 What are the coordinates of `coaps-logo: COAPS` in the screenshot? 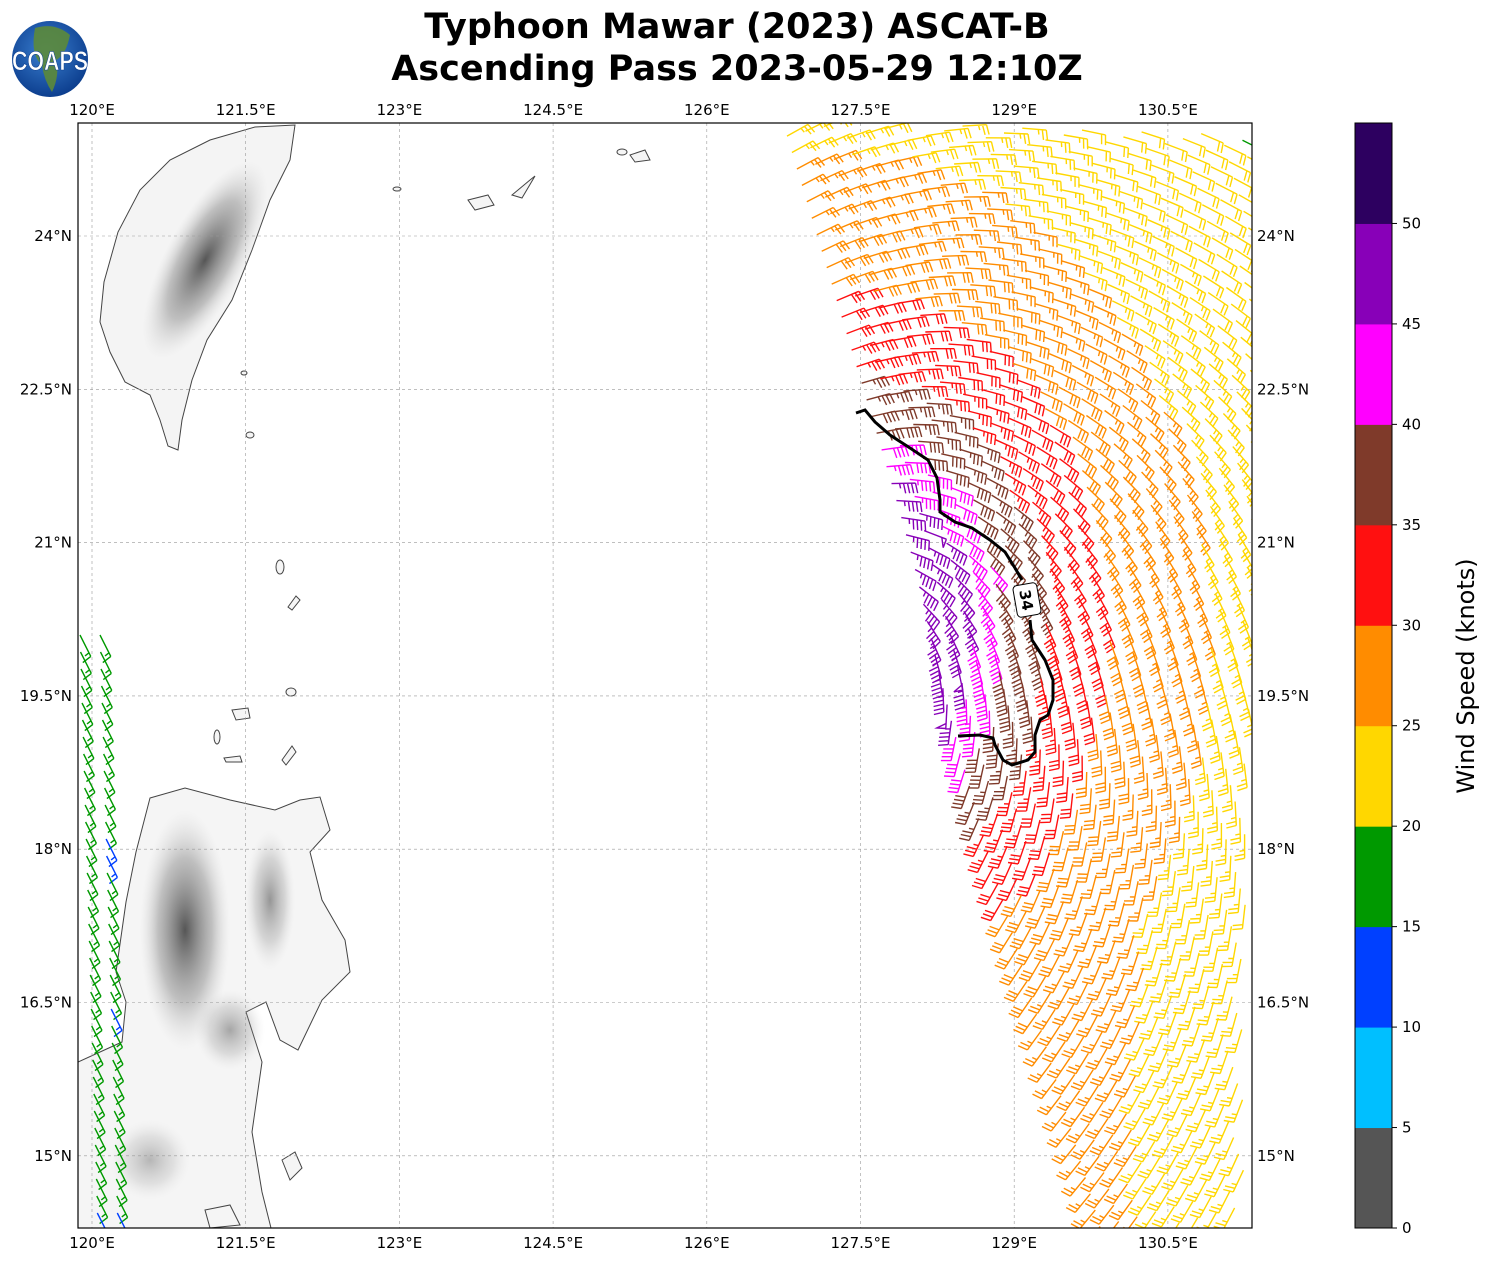 It's located at (50, 59).